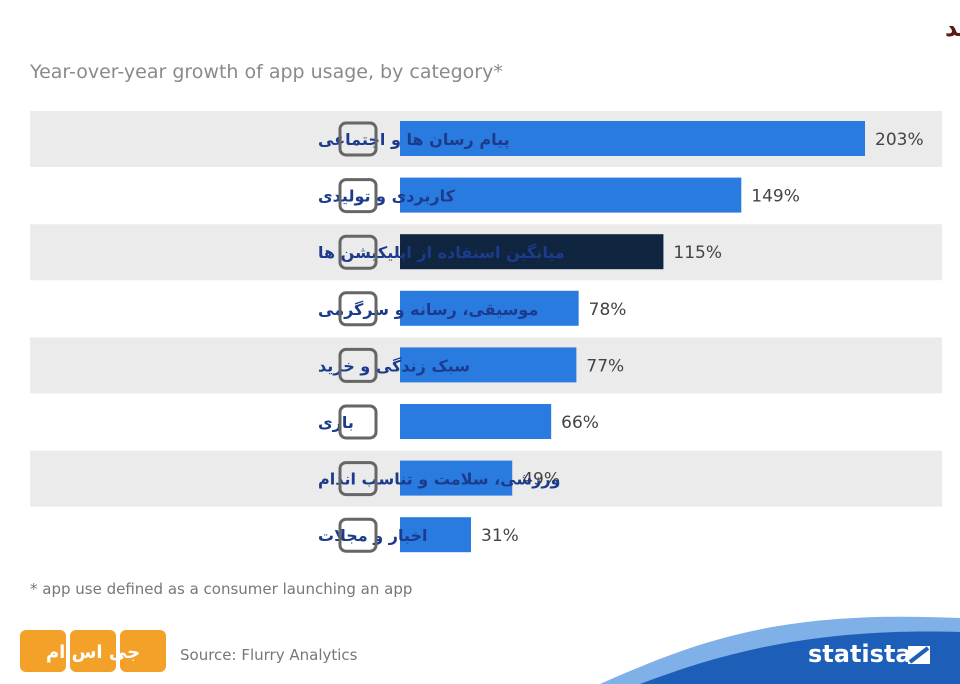 This screenshot has width=960, height=684. What do you see at coordinates (860, 654) in the screenshot?
I see `brand-name: statista` at bounding box center [860, 654].